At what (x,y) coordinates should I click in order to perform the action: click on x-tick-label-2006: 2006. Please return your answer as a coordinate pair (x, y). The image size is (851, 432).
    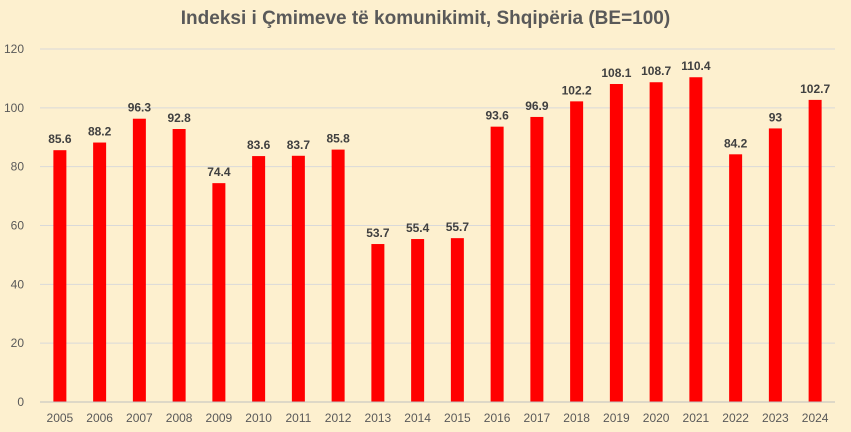
    Looking at the image, I should click on (99, 418).